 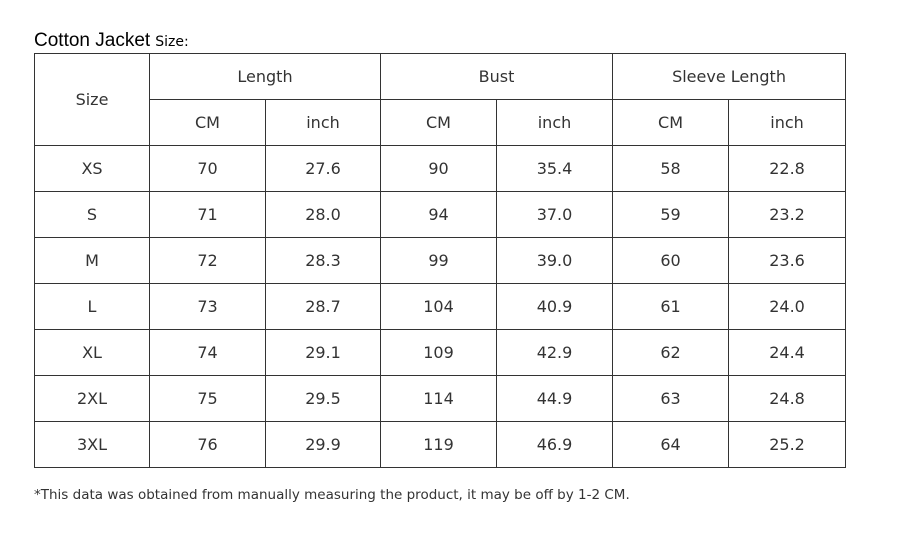 I want to click on value-cell: 29.1, so click(x=323, y=352).